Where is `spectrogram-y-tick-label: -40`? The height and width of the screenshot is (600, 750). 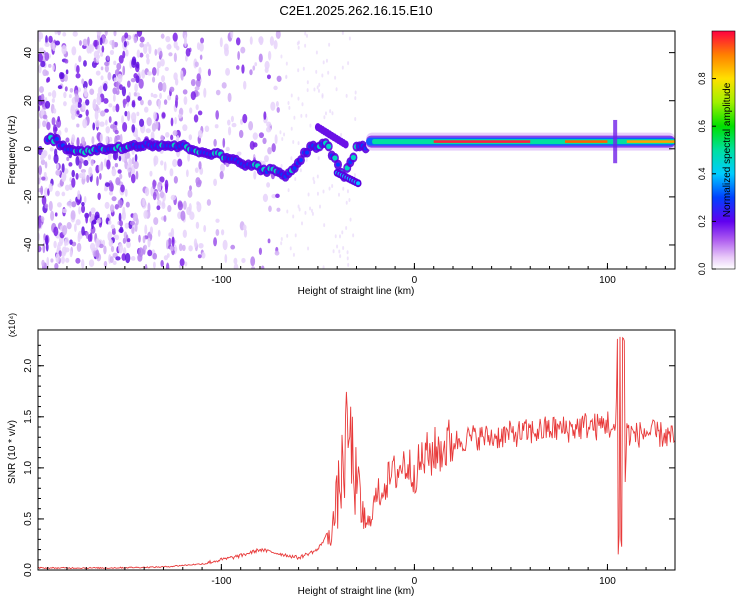
spectrogram-y-tick-label: -40 is located at coordinates (28, 244).